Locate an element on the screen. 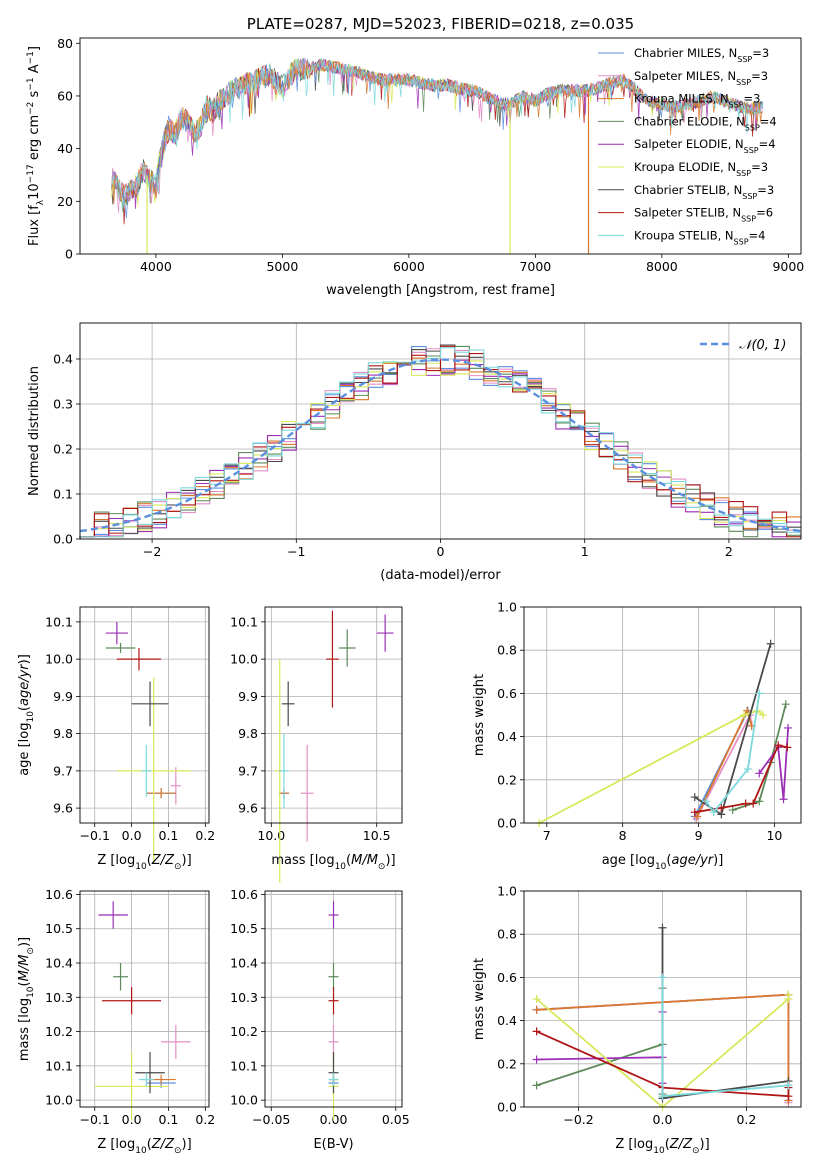 The height and width of the screenshot is (1170, 819). y-axis-label: Normed distribution is located at coordinates (34, 431).